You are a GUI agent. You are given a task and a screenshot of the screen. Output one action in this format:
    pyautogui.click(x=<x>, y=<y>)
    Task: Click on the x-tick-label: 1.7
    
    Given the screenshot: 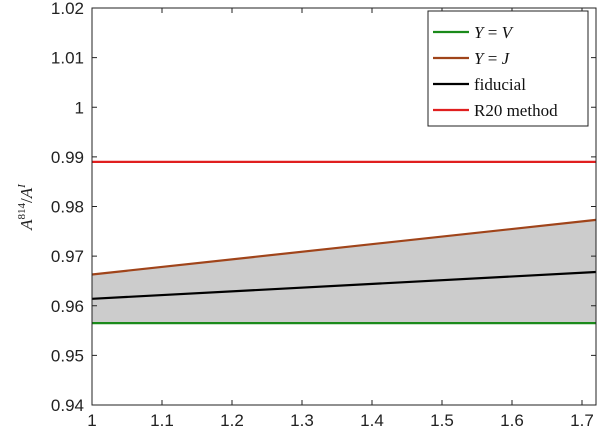 What is the action you would take?
    pyautogui.click(x=582, y=420)
    